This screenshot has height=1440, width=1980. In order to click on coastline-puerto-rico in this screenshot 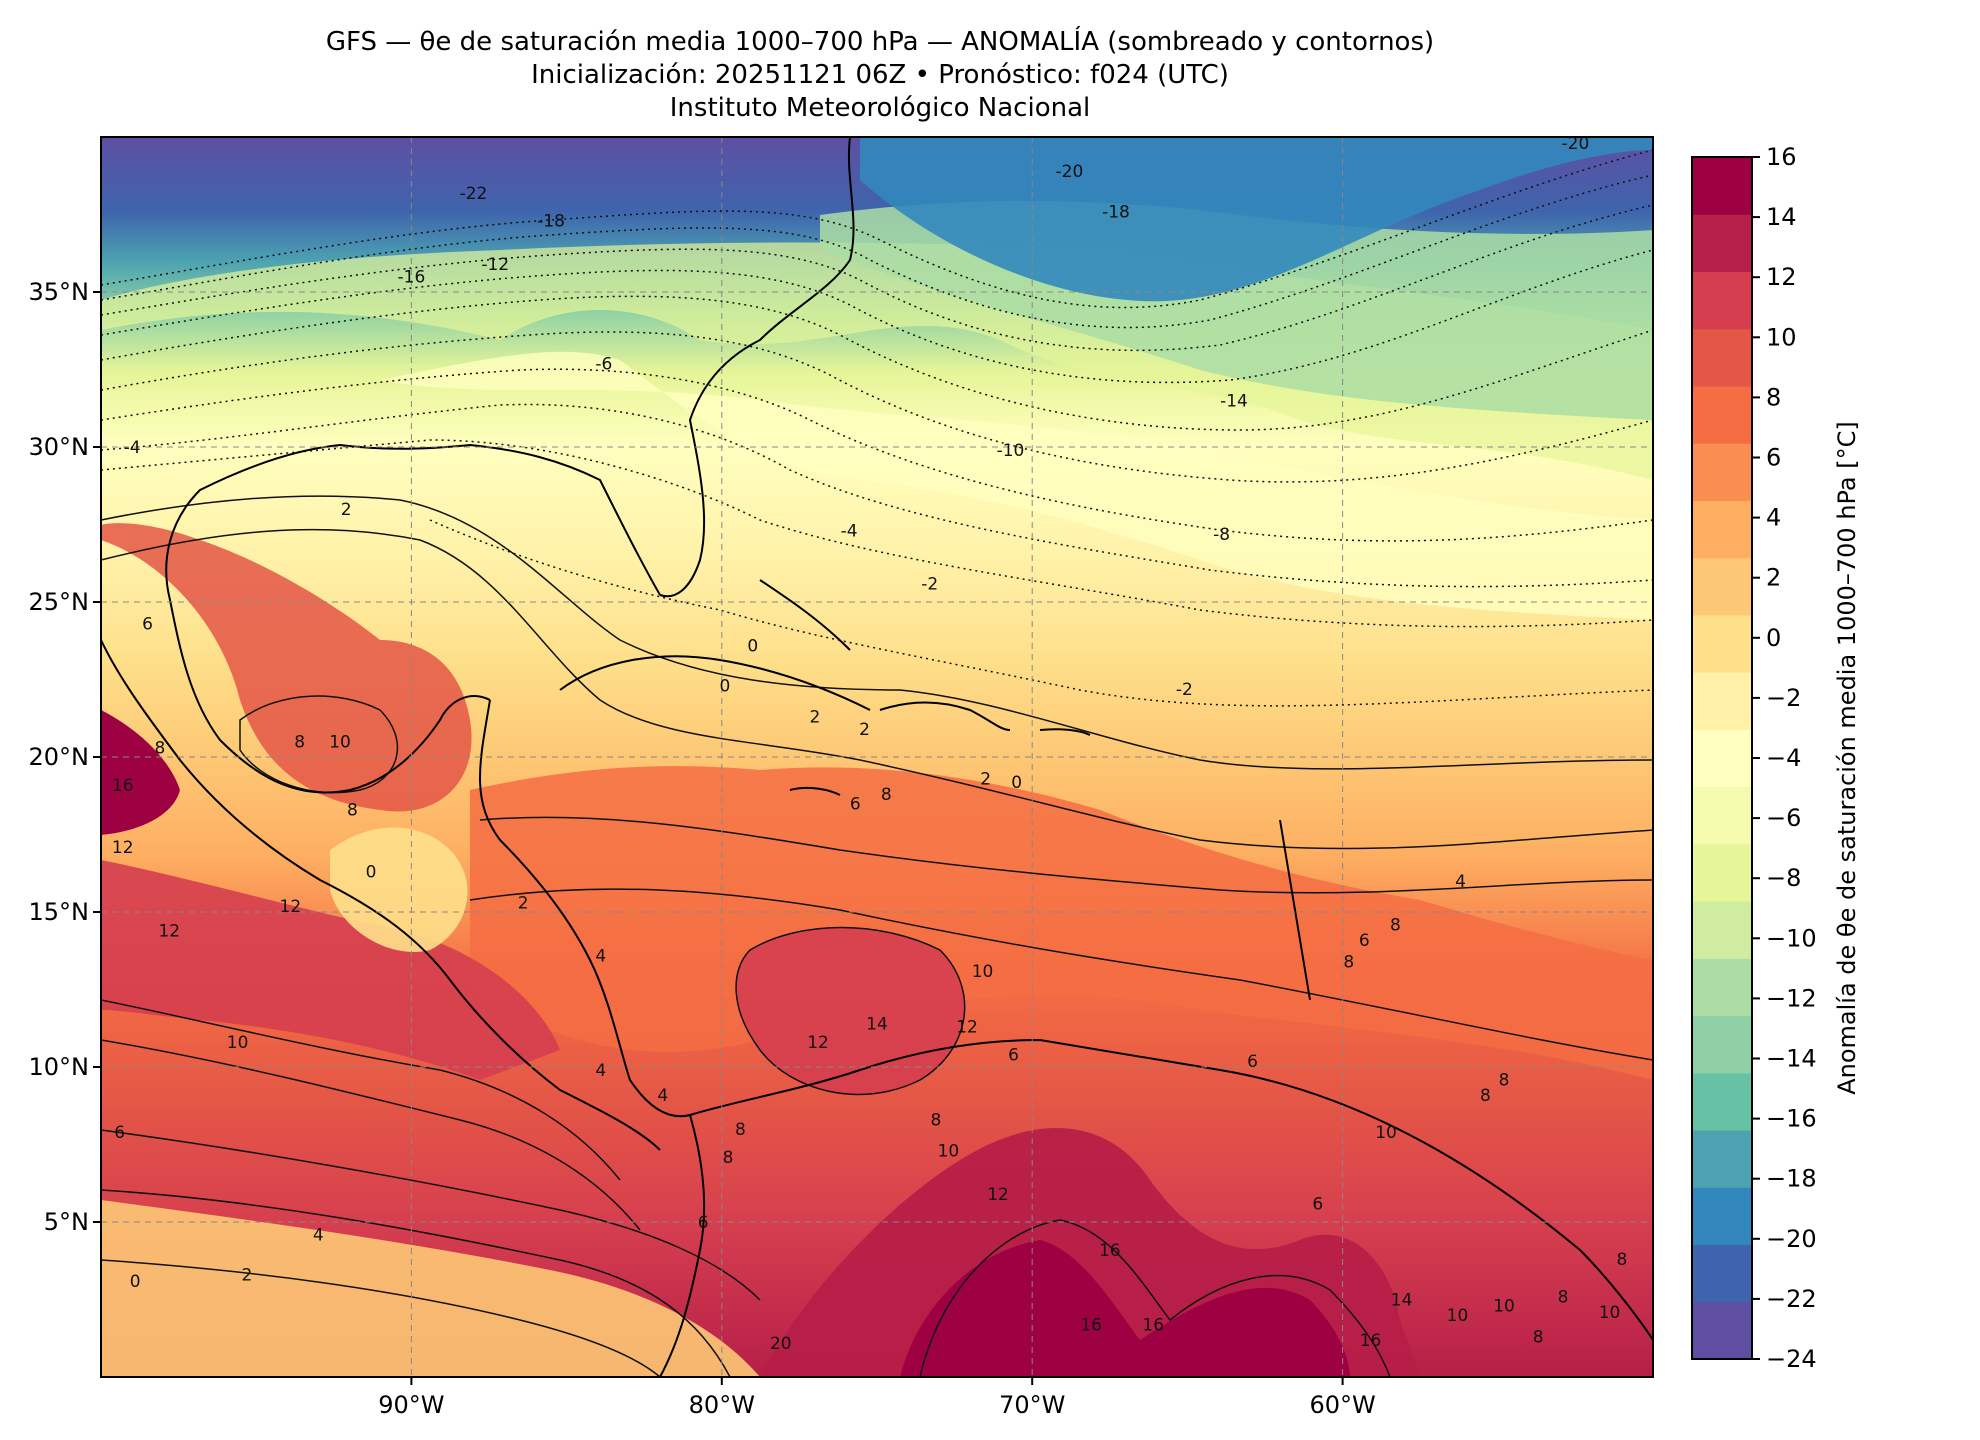, I will do `click(1065, 732)`.